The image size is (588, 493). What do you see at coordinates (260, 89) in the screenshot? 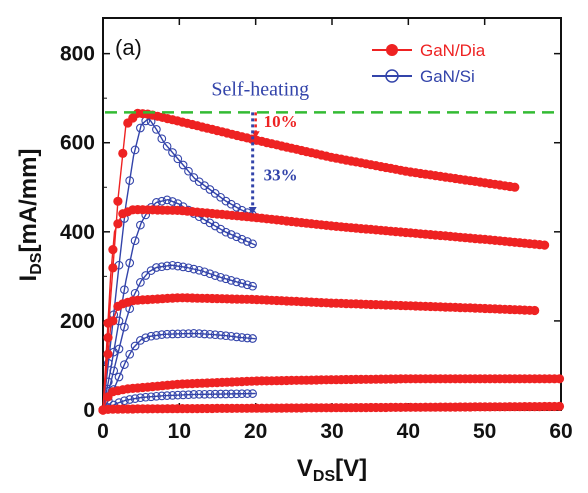
I see `self-heating-label: Self-heating` at bounding box center [260, 89].